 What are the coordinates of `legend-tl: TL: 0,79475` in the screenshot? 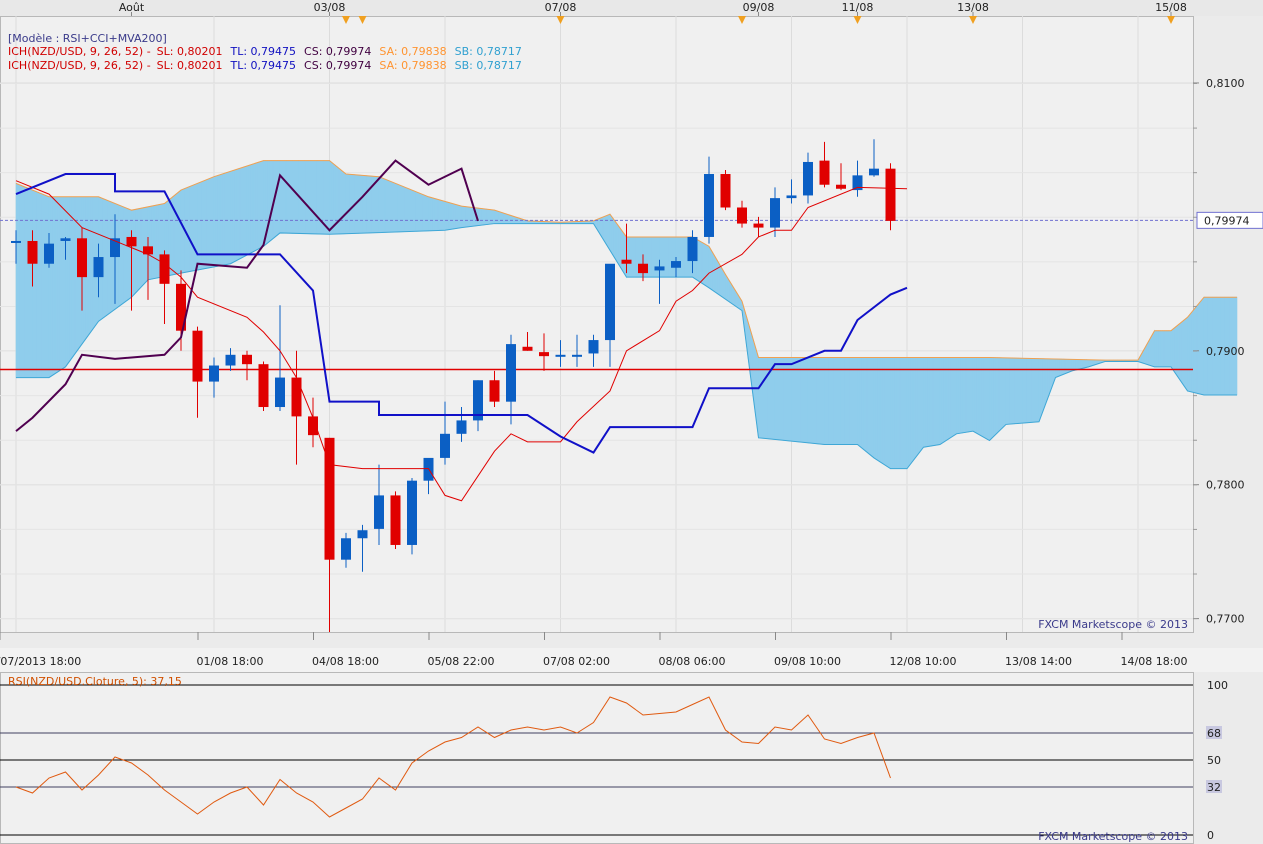 It's located at (262, 51).